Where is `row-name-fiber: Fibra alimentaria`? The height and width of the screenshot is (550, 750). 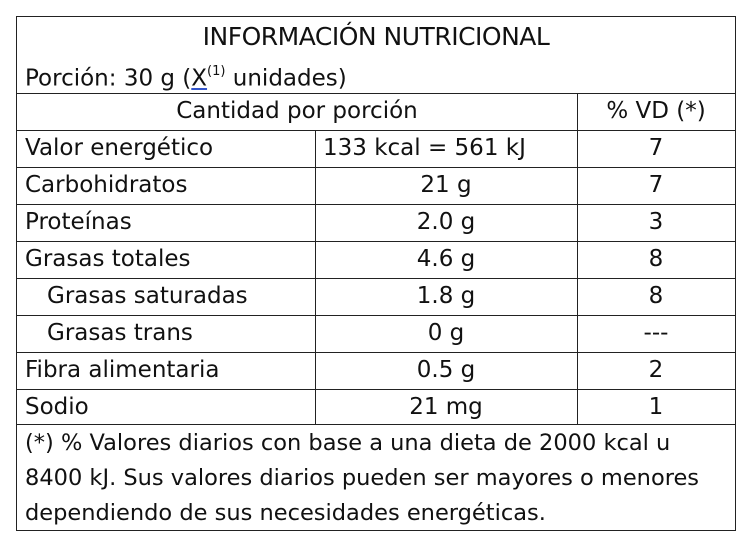 row-name-fiber: Fibra alimentaria is located at coordinates (122, 370).